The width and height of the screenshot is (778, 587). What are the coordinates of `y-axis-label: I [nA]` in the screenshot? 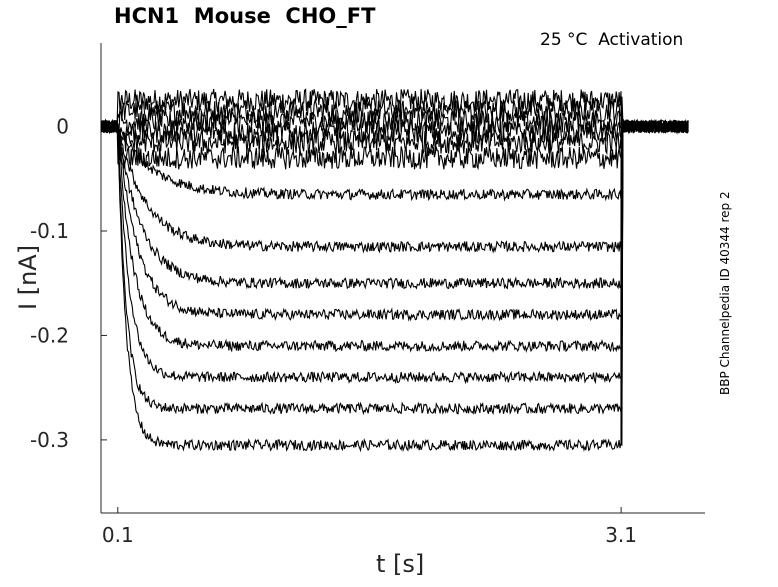 It's located at (28, 277).